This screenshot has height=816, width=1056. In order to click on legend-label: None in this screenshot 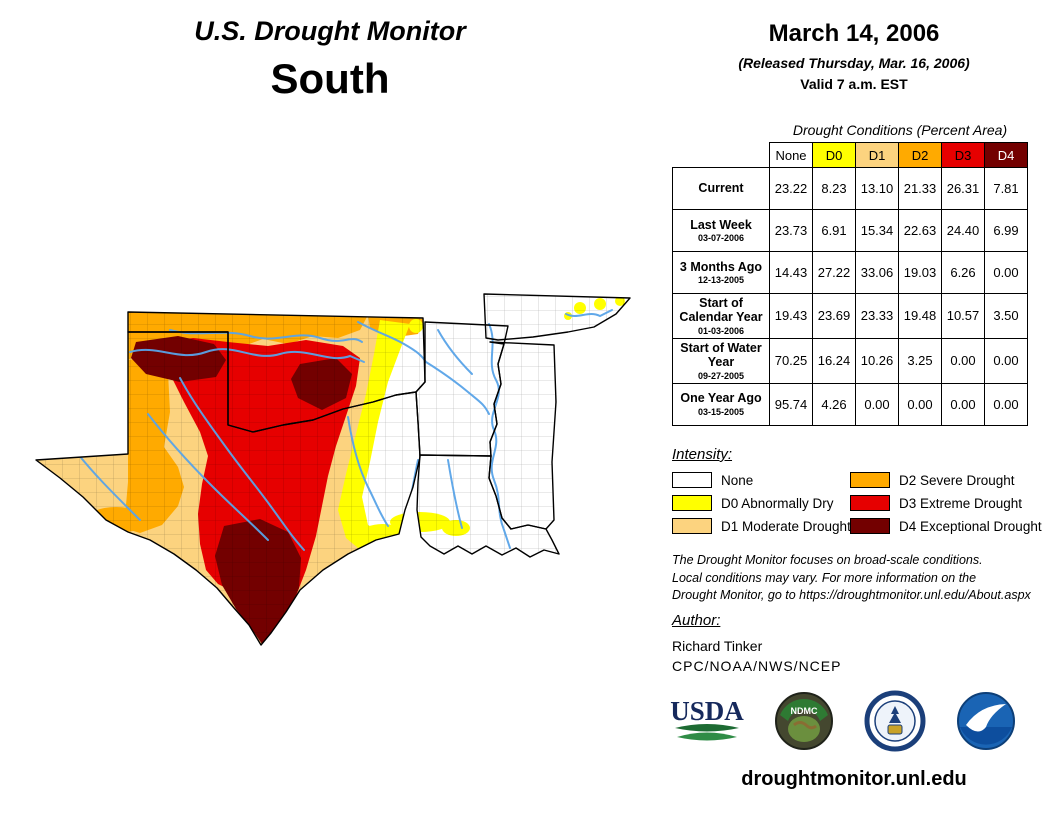, I will do `click(737, 480)`.